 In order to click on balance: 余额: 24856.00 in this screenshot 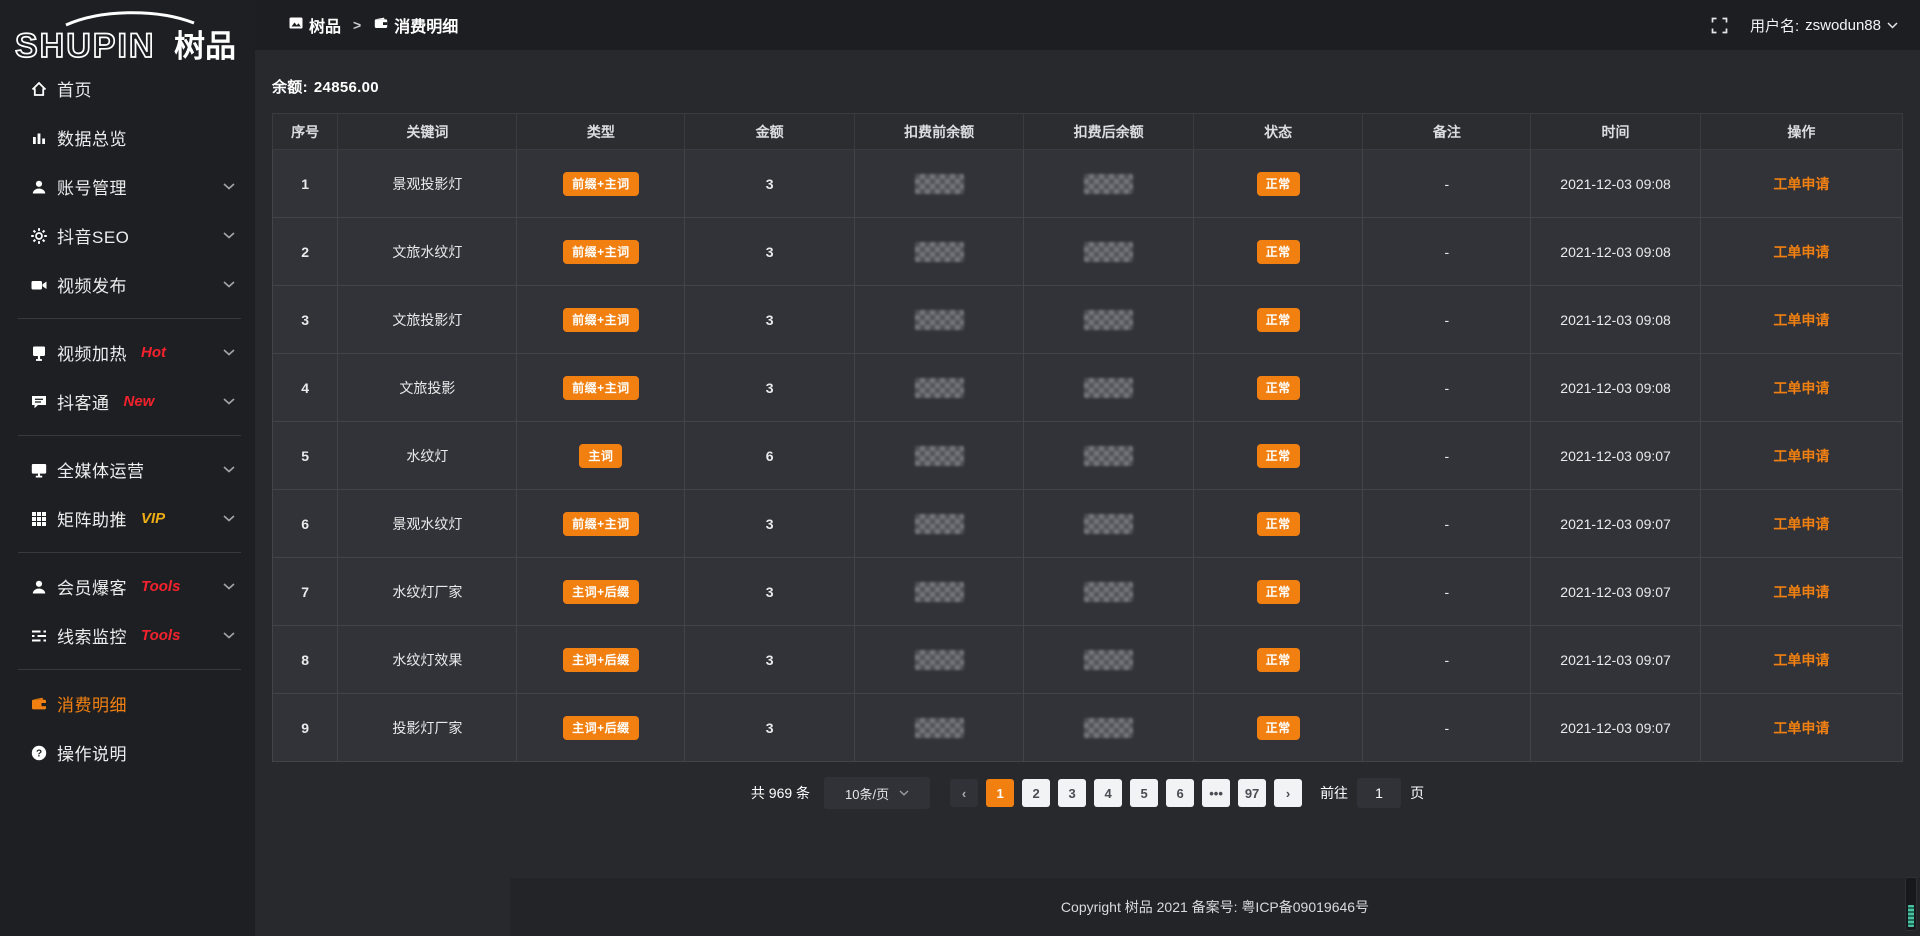, I will do `click(1096, 86)`.